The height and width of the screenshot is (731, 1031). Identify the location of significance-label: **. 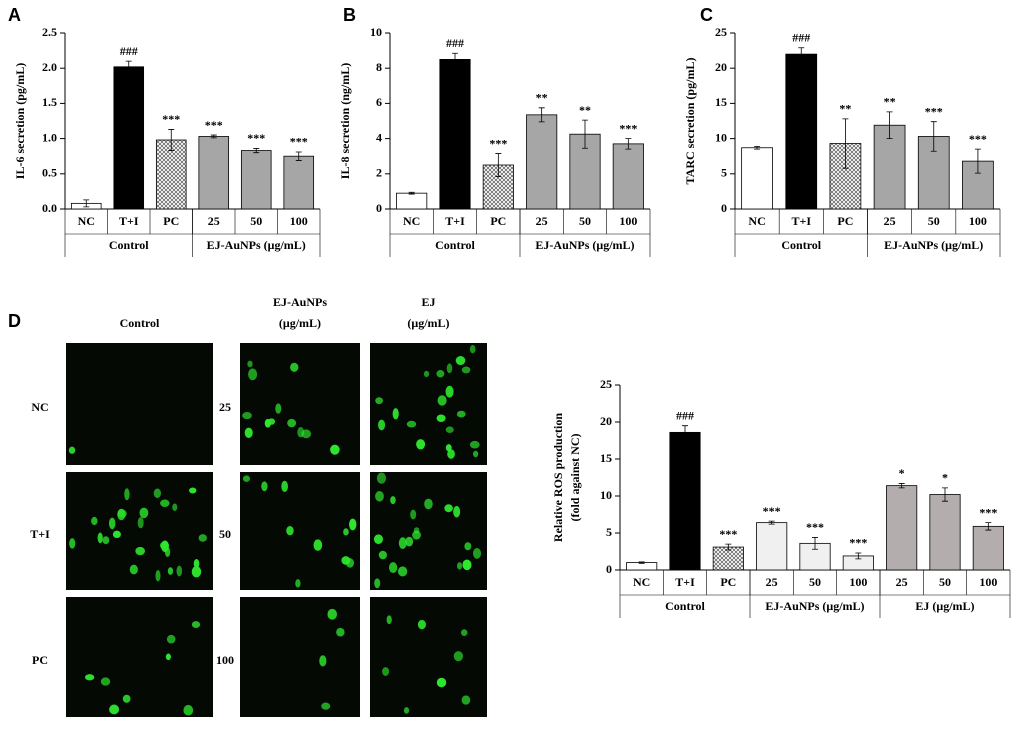
(890, 102).